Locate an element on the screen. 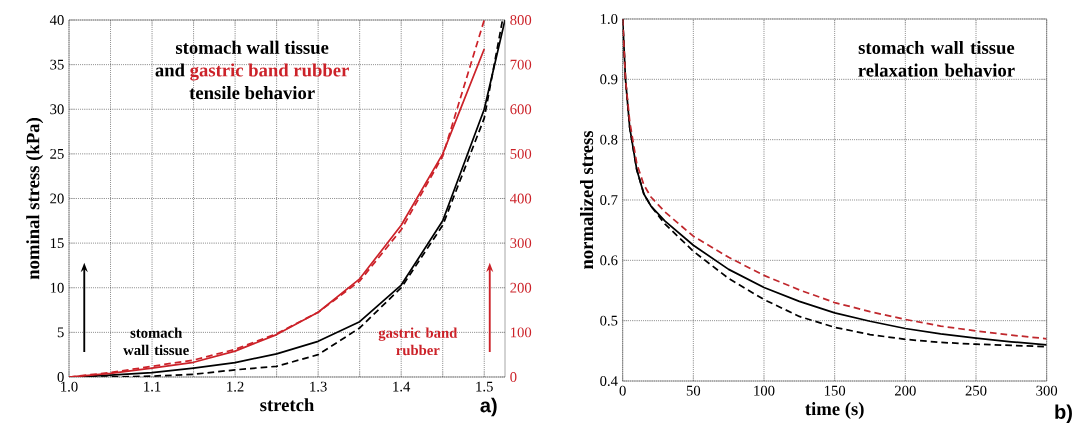 This screenshot has width=1076, height=437. y-tick-label: 5 is located at coordinates (60, 332).